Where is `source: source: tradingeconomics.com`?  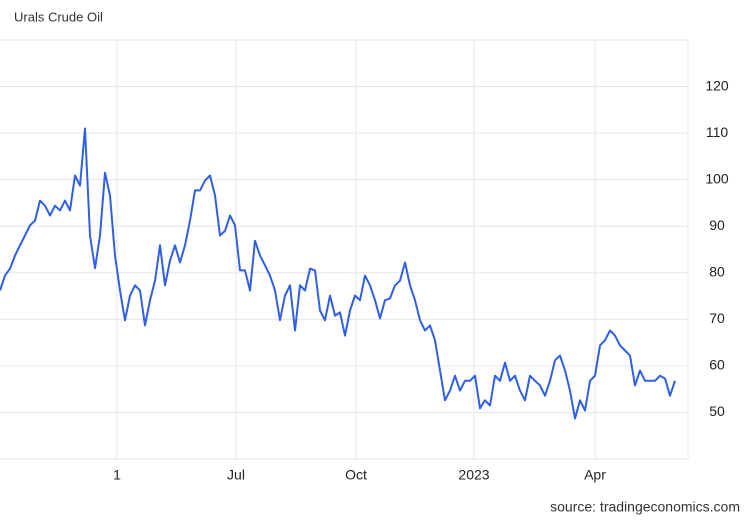
source: source: tradingeconomics.com is located at coordinates (645, 507).